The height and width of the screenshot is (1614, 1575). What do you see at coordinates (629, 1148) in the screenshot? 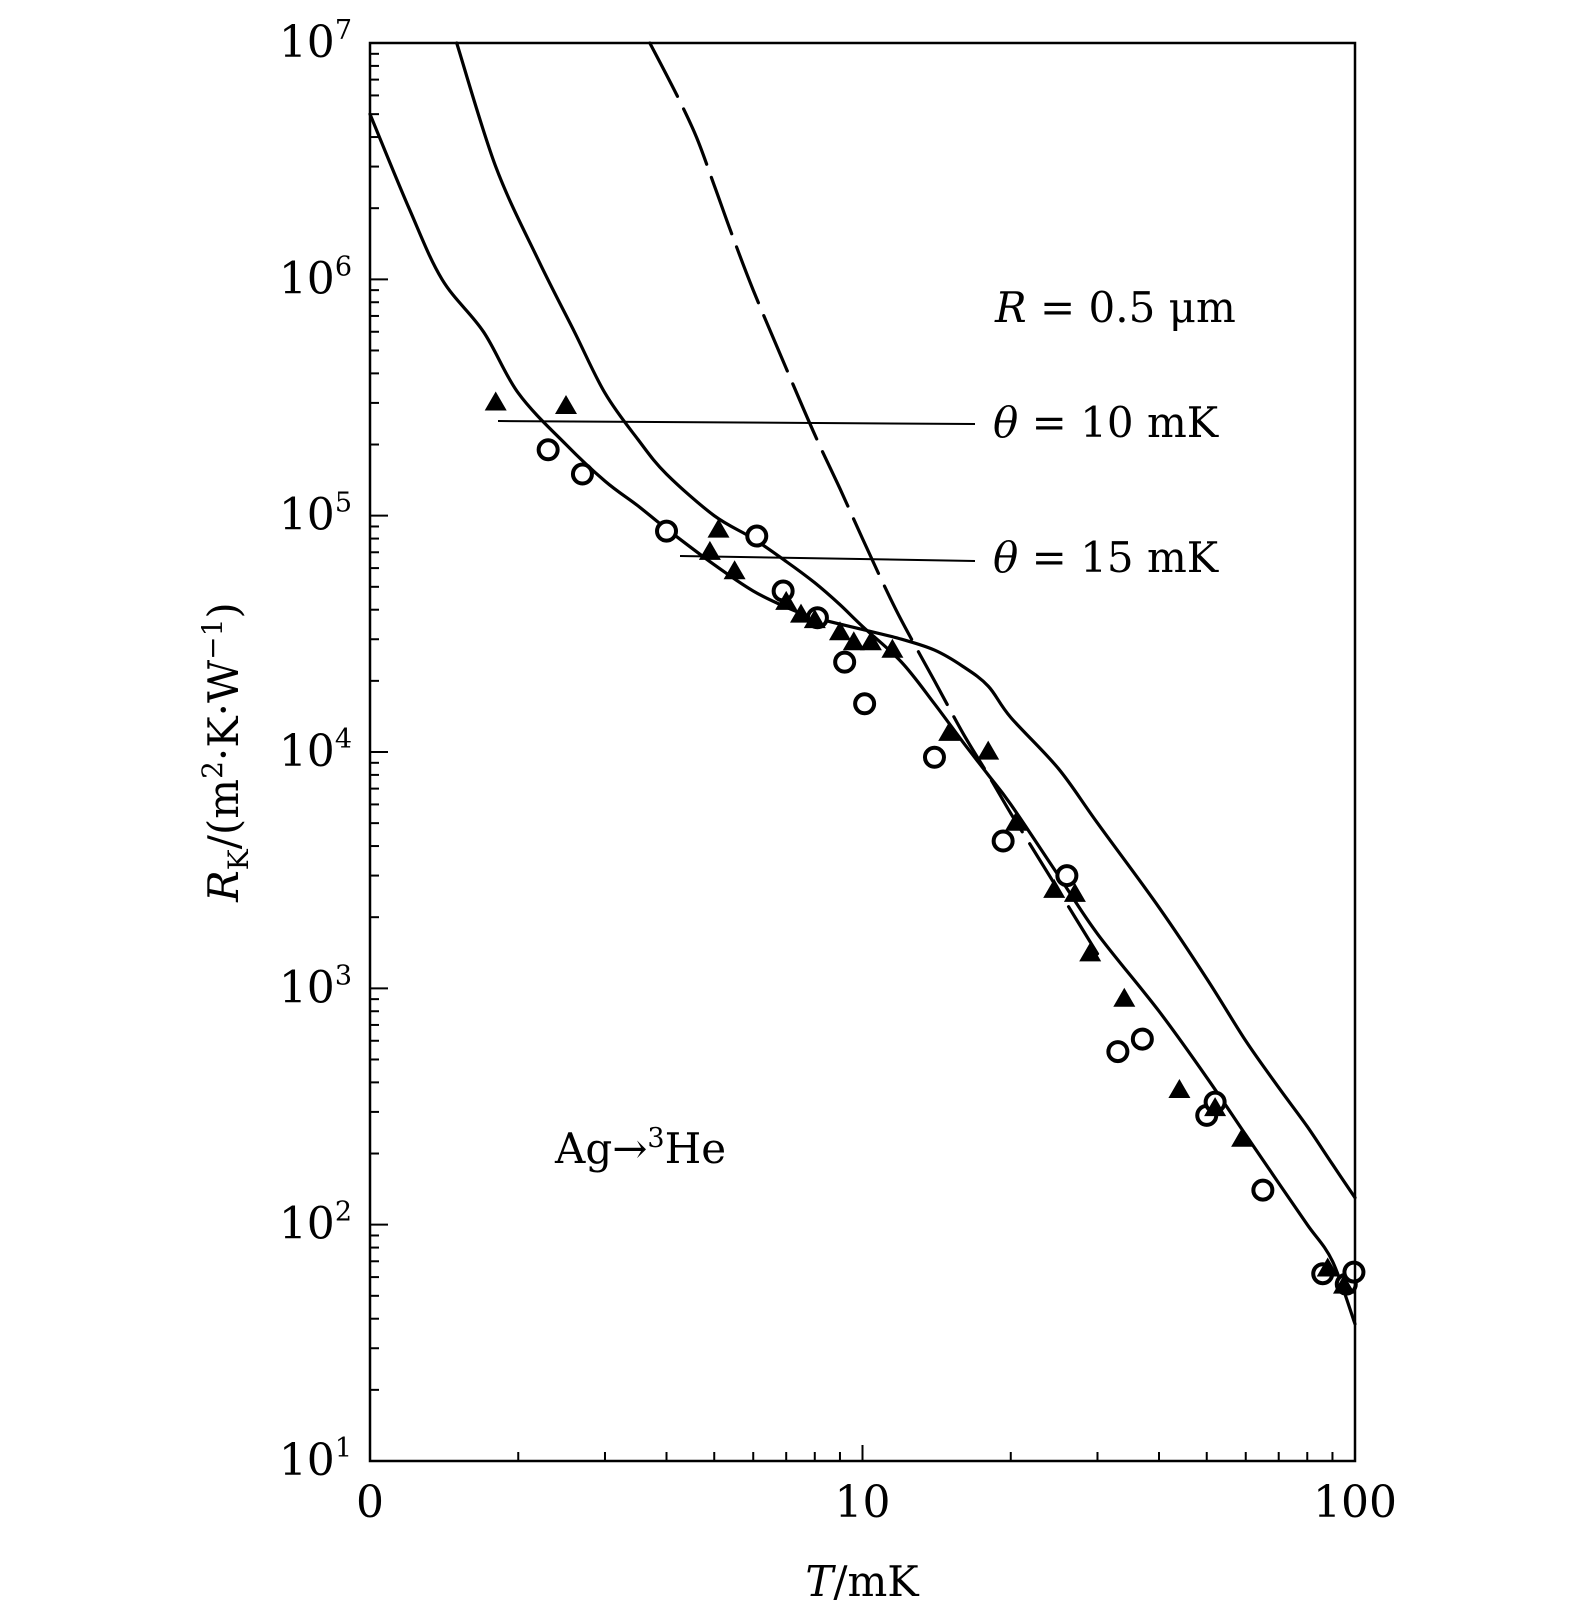
I see `system-arrow: →` at bounding box center [629, 1148].